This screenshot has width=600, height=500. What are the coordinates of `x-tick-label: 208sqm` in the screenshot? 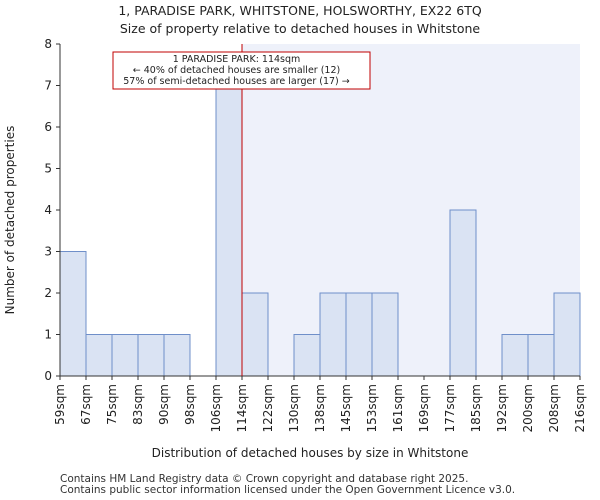 It's located at (554, 408).